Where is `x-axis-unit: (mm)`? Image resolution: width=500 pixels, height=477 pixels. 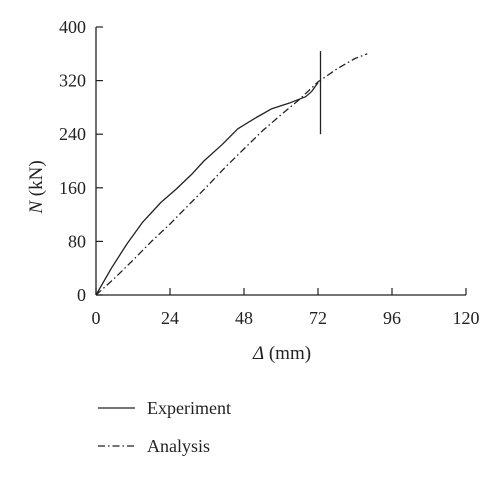 x-axis-unit: (mm) is located at coordinates (287, 353).